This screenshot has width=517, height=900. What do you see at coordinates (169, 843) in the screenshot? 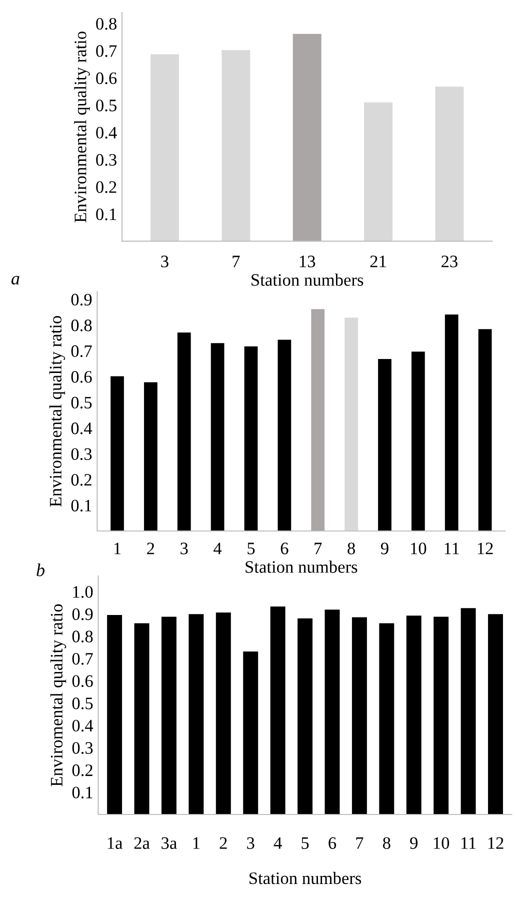
I see `x-tick-label: 3a` at bounding box center [169, 843].